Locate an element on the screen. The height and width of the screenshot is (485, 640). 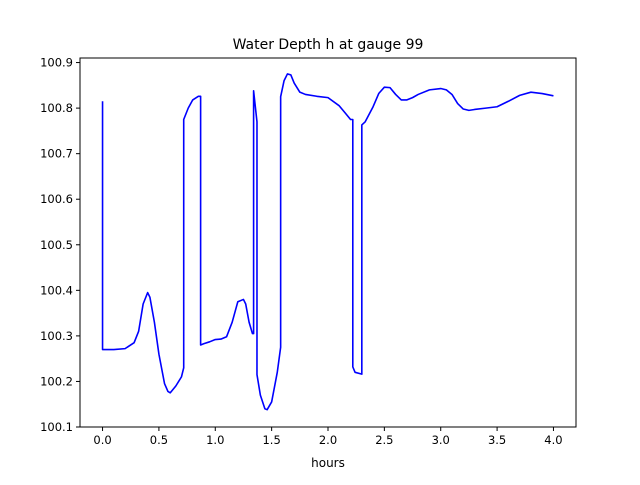
x-tick-label: 3.0 is located at coordinates (441, 440).